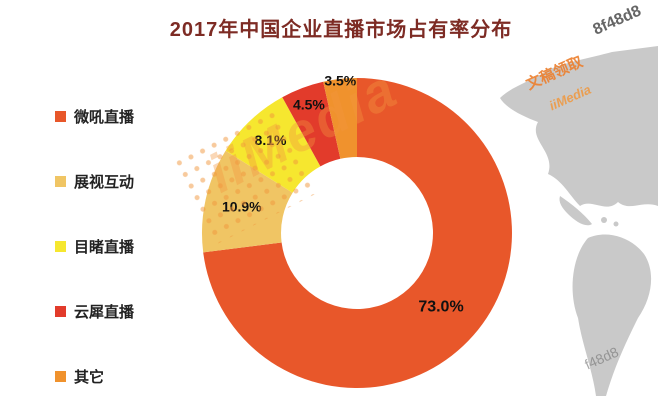 The image size is (658, 400). I want to click on slice-value-label-3: 4.5%, so click(309, 105).